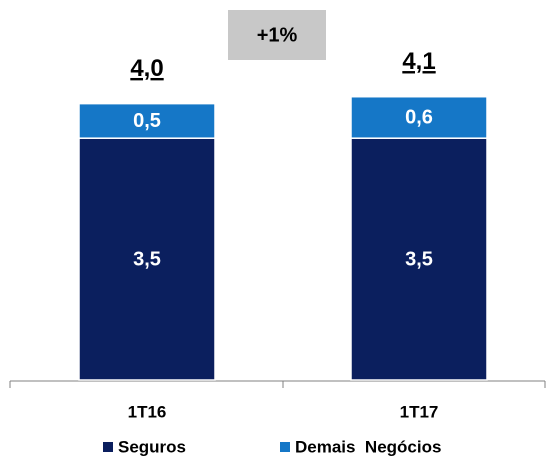  Describe the element at coordinates (419, 411) in the screenshot. I see `x-tick-label: 1T17` at that location.